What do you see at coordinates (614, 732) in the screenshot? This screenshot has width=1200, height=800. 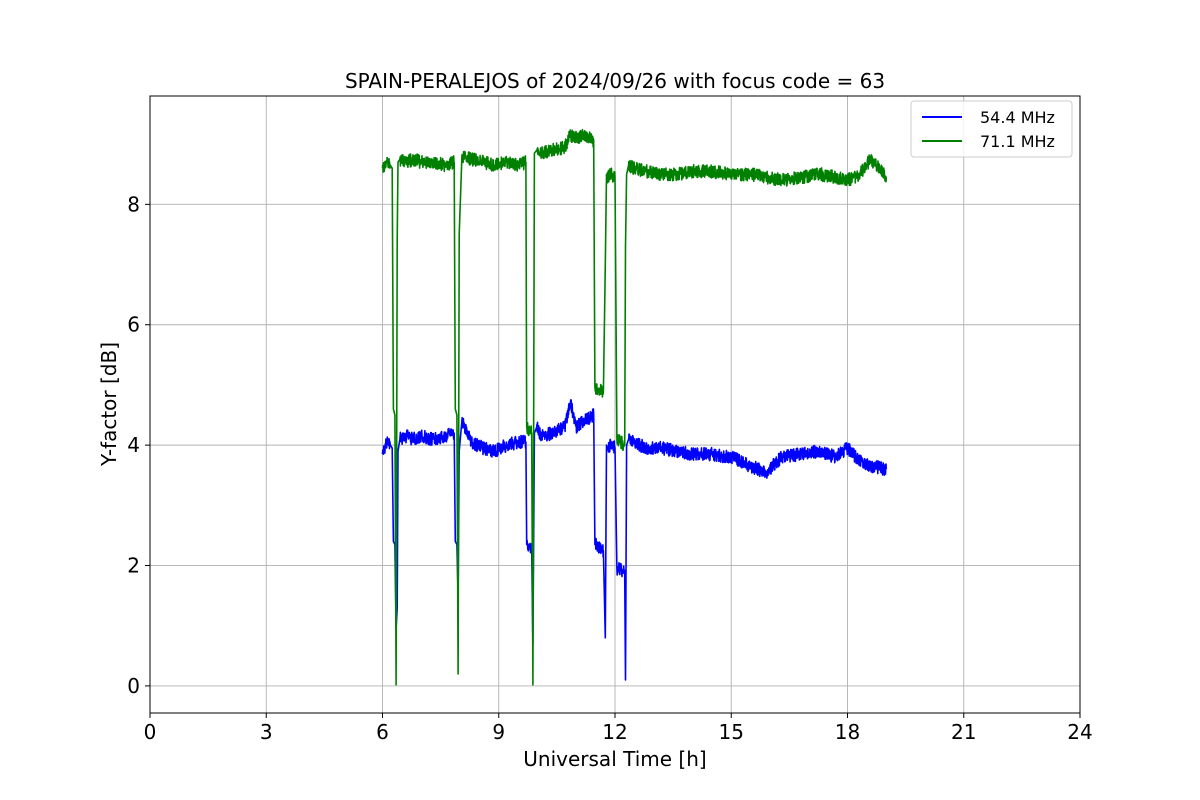 I see `x-tick-label: 12` at bounding box center [614, 732].